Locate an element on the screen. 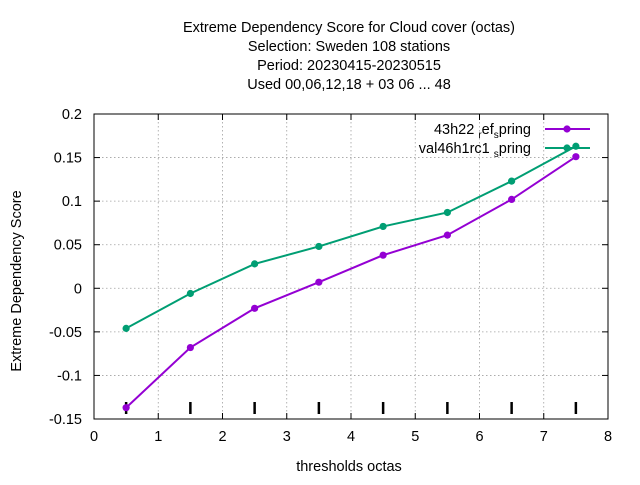 The height and width of the screenshot is (485, 640). legend-label: 43h22 refspring is located at coordinates (482, 131).